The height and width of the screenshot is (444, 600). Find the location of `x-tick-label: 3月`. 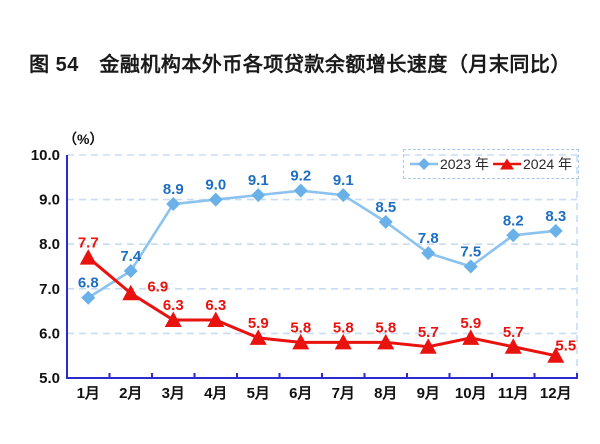

x-tick-label: 3月 is located at coordinates (173, 393).